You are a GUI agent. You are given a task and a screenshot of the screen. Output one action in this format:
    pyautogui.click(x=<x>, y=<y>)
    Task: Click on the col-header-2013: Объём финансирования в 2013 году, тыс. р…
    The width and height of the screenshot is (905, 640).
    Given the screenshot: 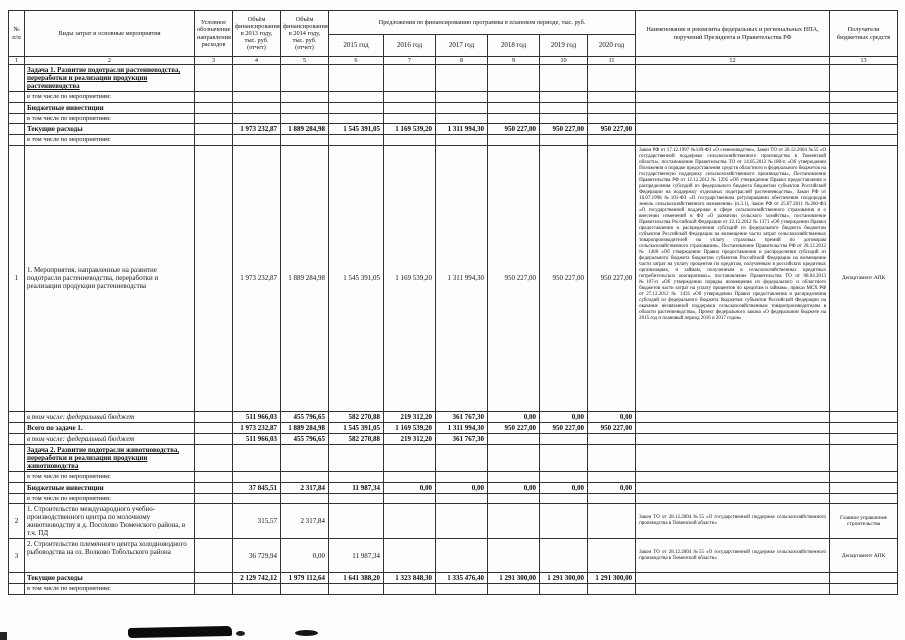 What is the action you would take?
    pyautogui.click(x=256, y=33)
    